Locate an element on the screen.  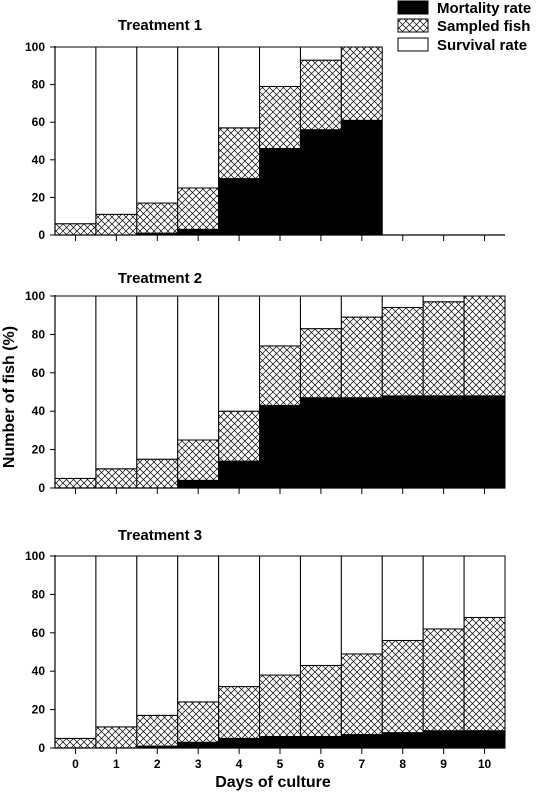
x-tick-label: 4 is located at coordinates (239, 764).